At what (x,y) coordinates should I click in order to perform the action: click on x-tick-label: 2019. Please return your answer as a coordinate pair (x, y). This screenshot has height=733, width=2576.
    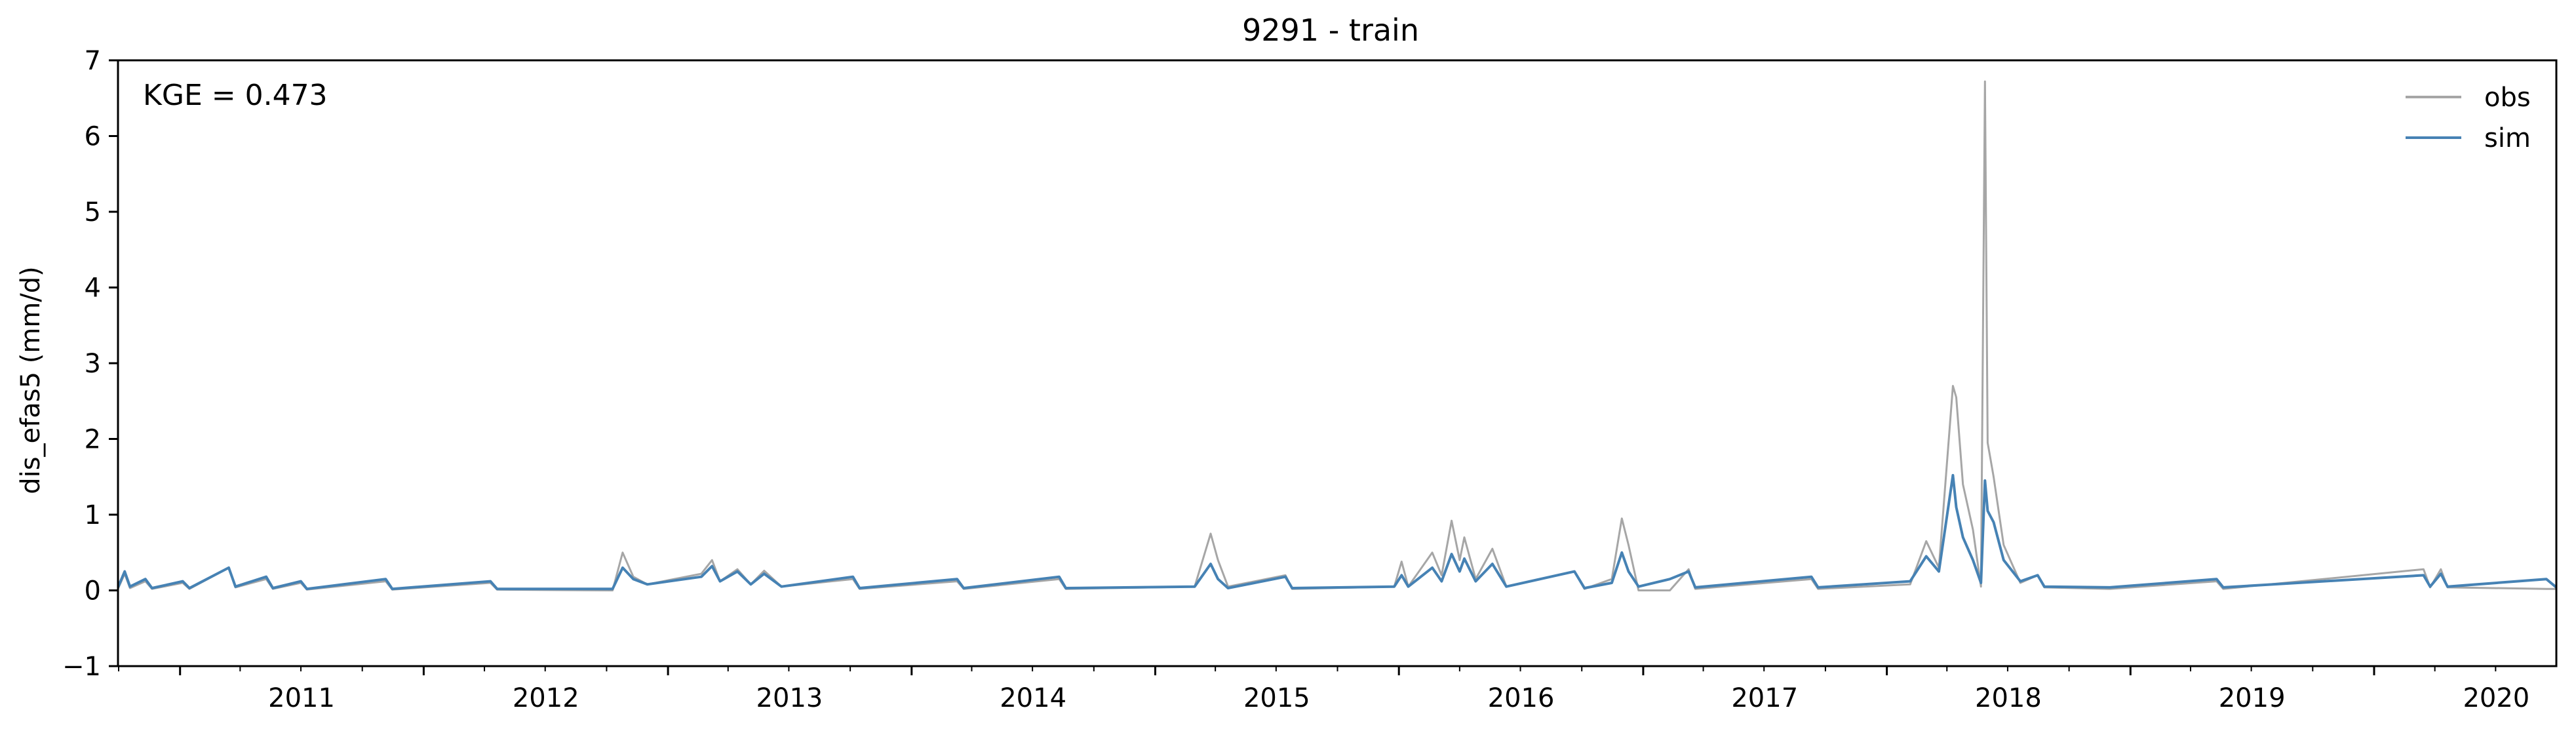
    Looking at the image, I should click on (2252, 698).